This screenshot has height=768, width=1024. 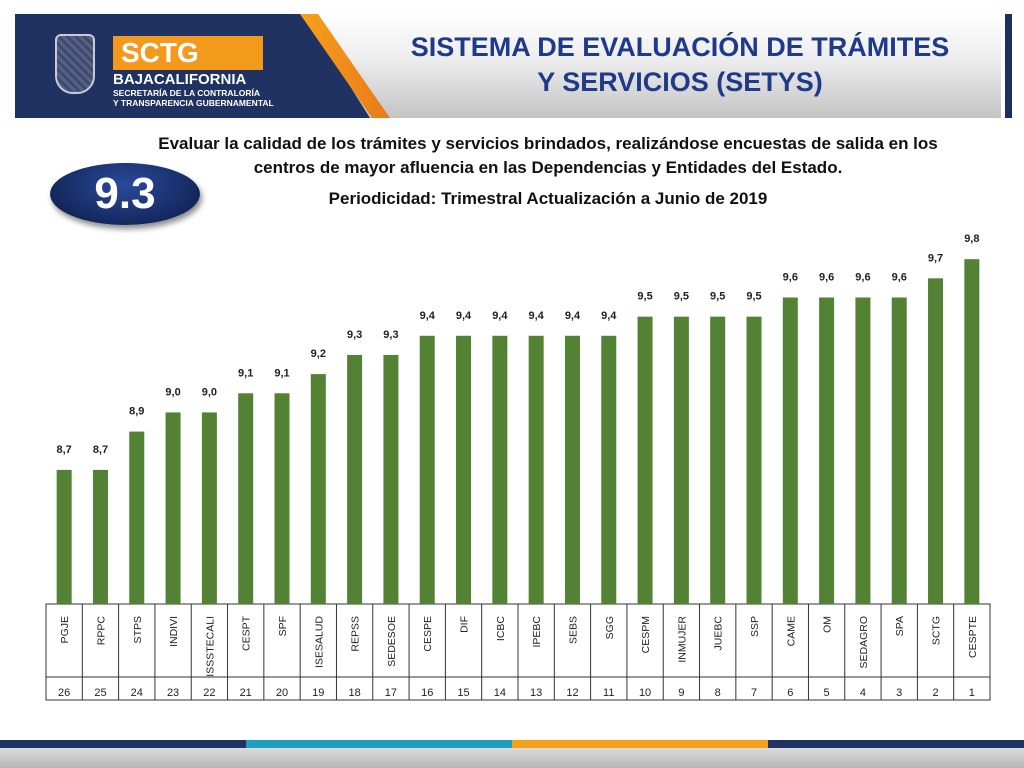 What do you see at coordinates (680, 82) in the screenshot?
I see `page-title-line2: Y SERVICIOS (SETYS)` at bounding box center [680, 82].